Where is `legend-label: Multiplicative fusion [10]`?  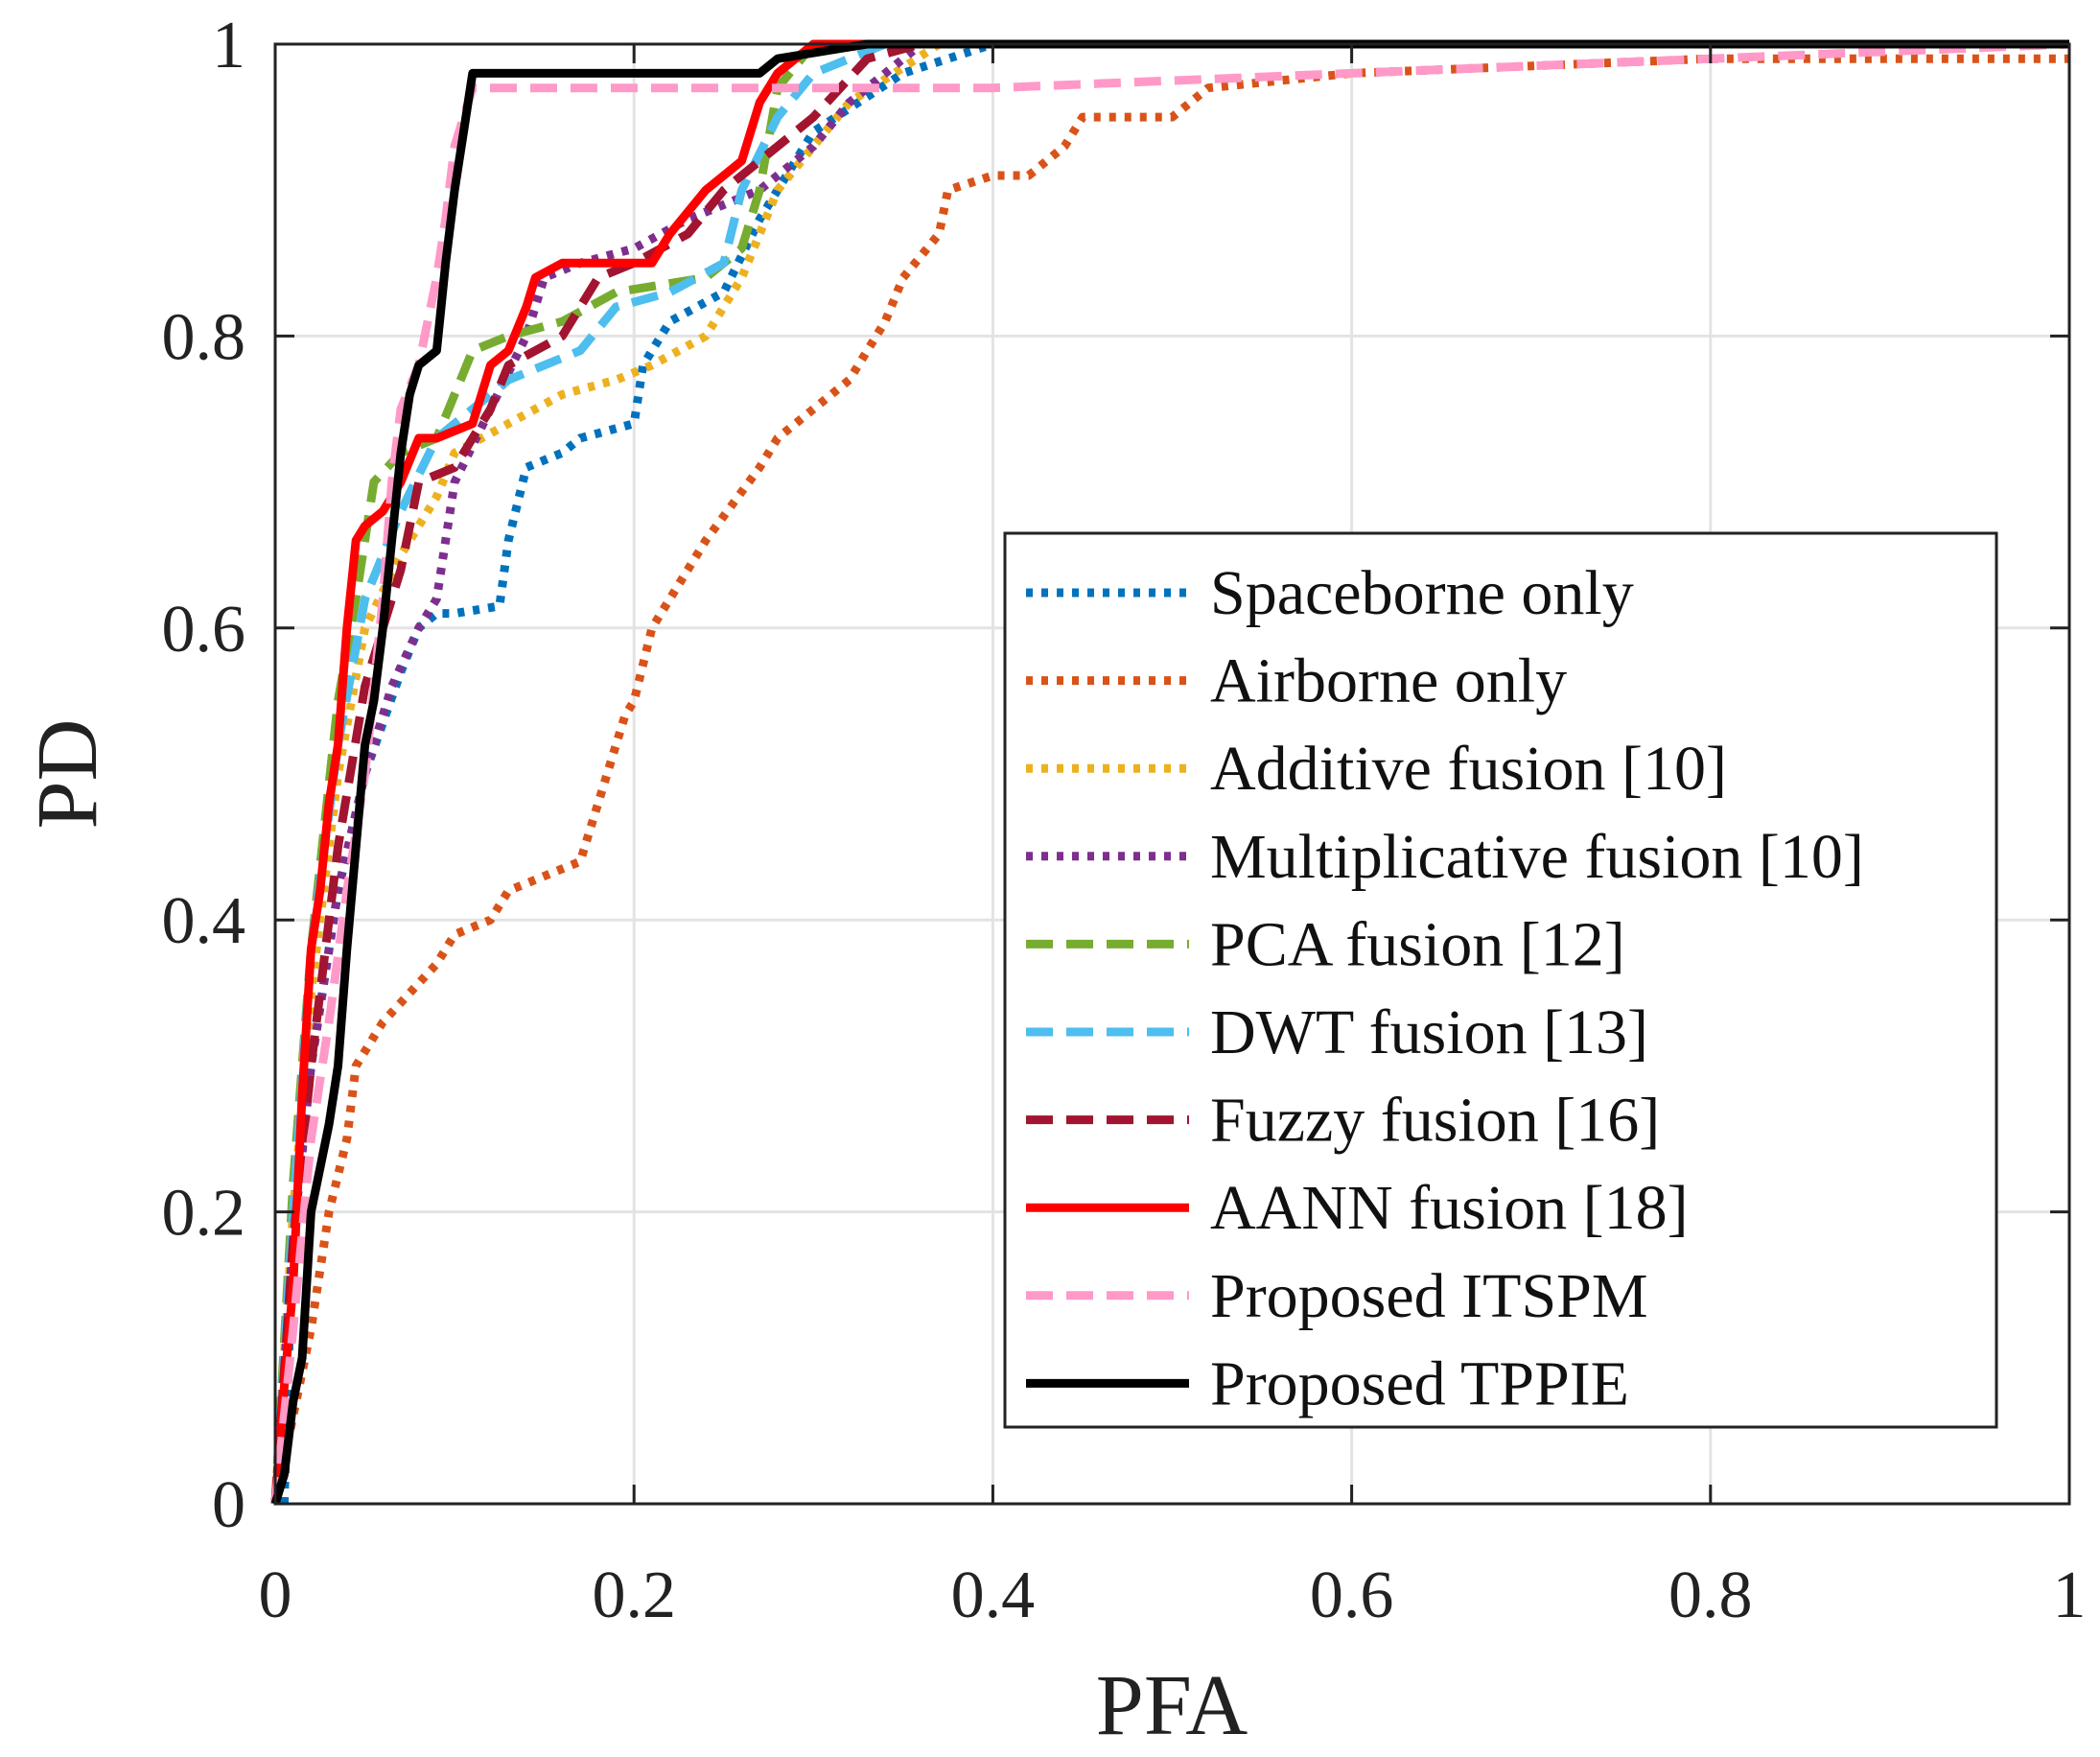 legend-label: Multiplicative fusion [10] is located at coordinates (1537, 857).